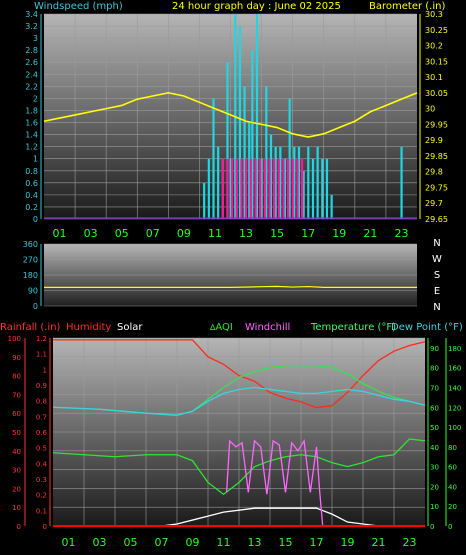  Describe the element at coordinates (452, 468) in the screenshot. I see `solar-tick-label: 60` at that location.